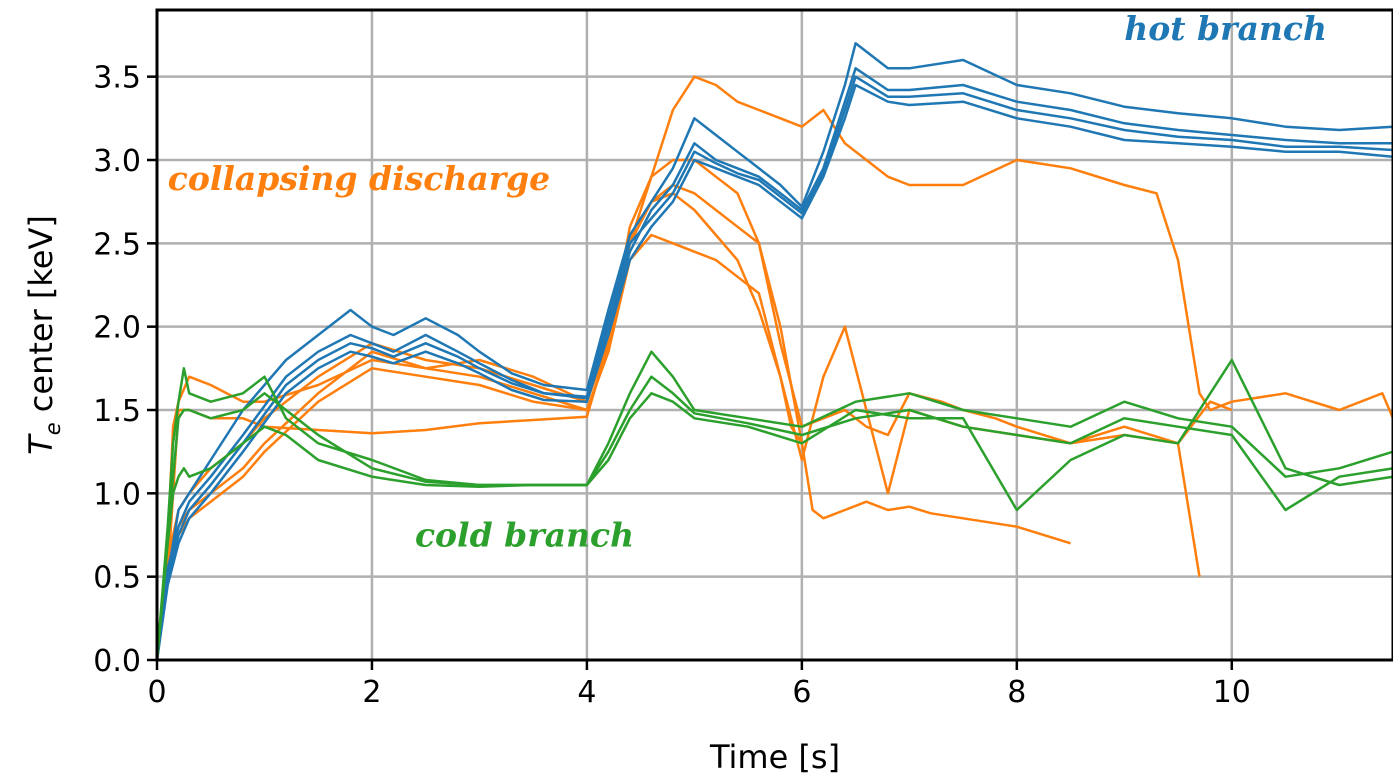 The width and height of the screenshot is (1393, 778). What do you see at coordinates (586, 692) in the screenshot?
I see `x-tick-label-2: 4` at bounding box center [586, 692].